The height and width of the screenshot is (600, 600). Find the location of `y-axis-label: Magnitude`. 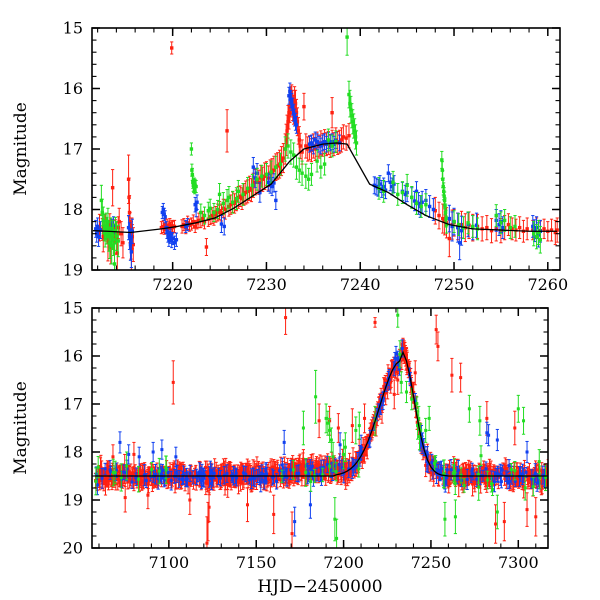

y-axis-label: Magnitude is located at coordinates (21, 149).